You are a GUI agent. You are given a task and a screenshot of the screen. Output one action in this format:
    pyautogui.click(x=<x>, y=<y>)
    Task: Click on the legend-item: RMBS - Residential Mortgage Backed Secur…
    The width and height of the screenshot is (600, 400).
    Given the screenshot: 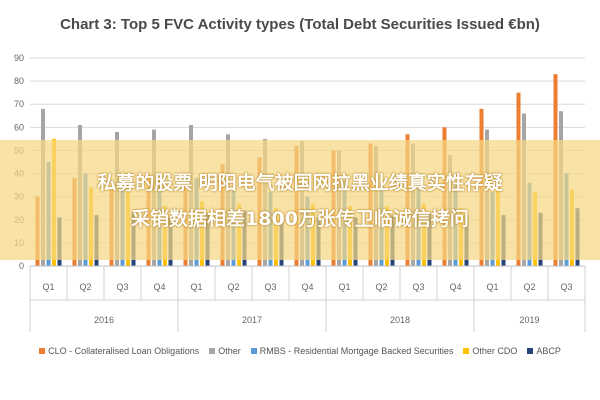 What is the action you would take?
    pyautogui.click(x=352, y=351)
    